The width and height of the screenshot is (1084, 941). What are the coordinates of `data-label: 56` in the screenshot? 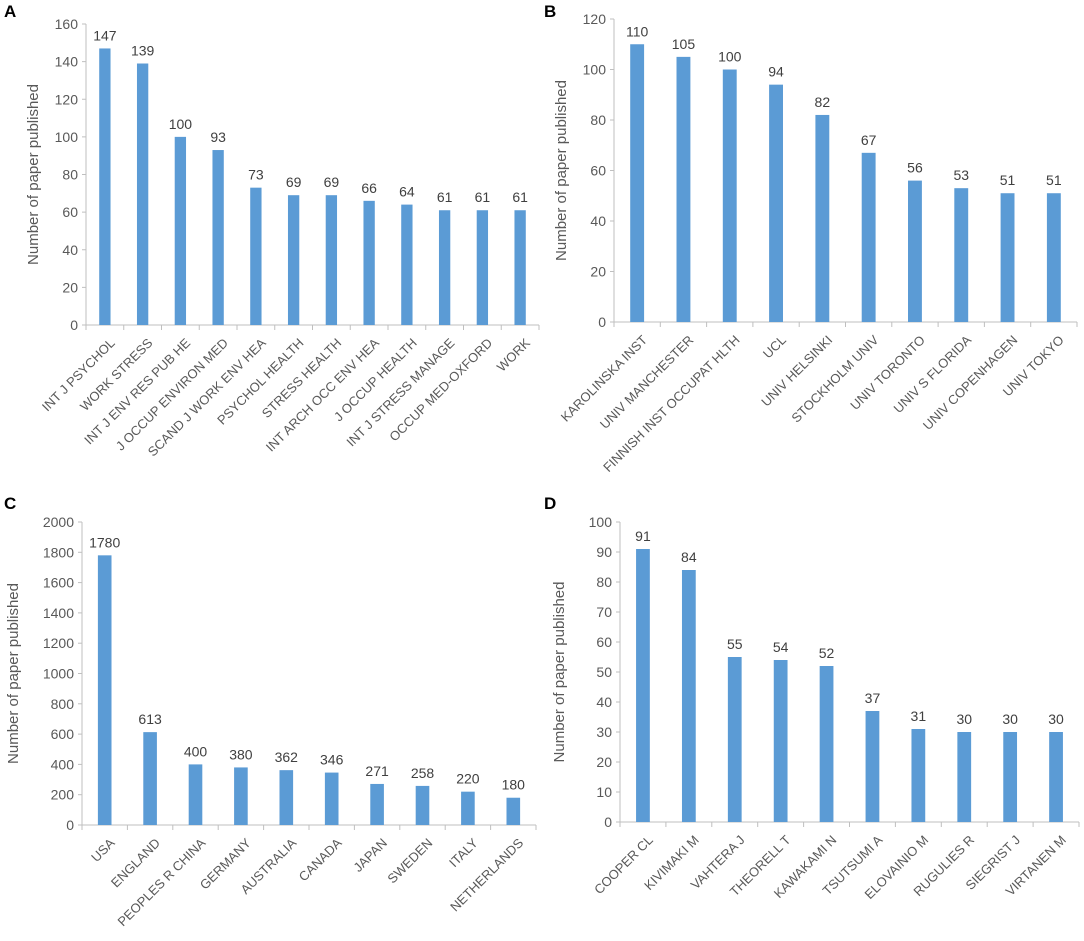 It's located at (915, 168).